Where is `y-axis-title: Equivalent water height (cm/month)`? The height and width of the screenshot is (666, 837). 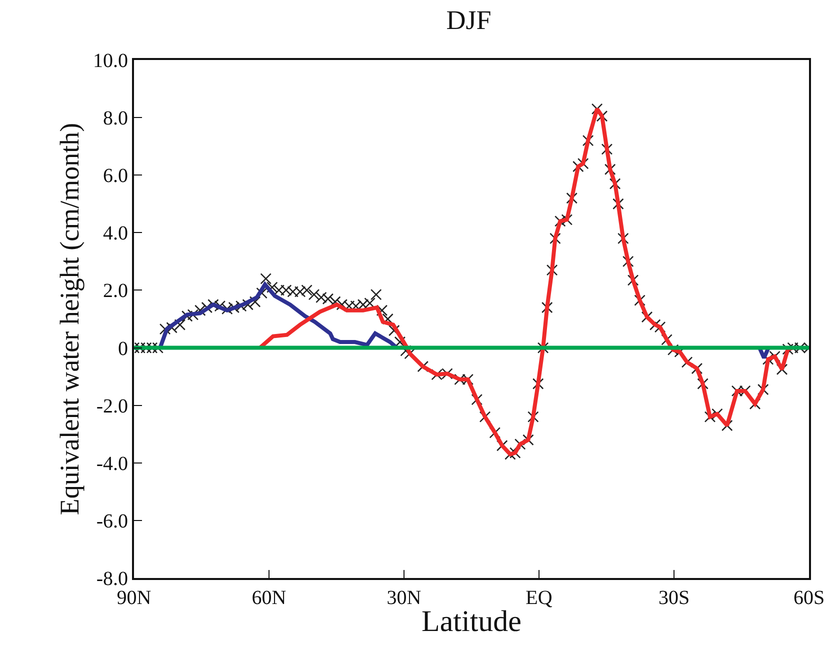
y-axis-title: Equivalent water height (cm/month) is located at coordinates (69, 319).